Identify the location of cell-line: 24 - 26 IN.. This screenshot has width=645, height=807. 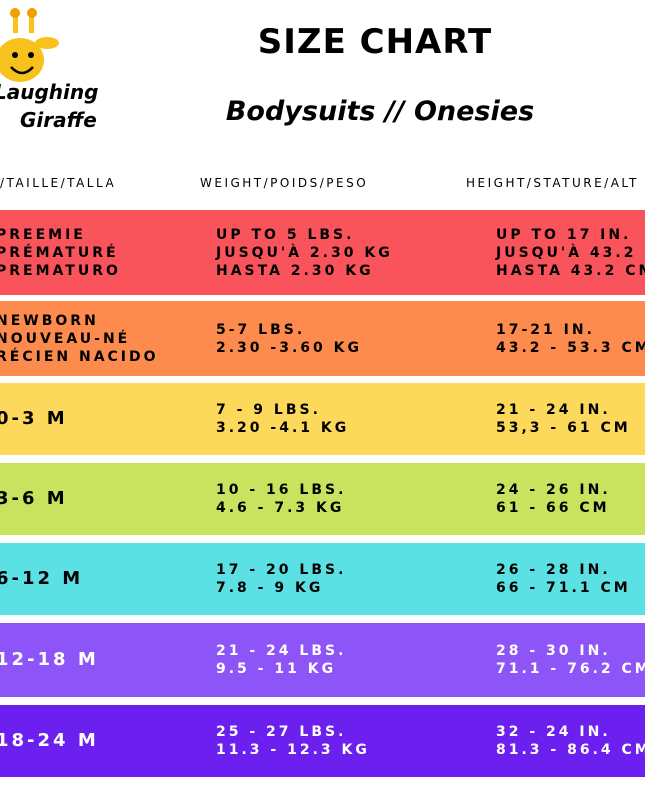
(553, 490).